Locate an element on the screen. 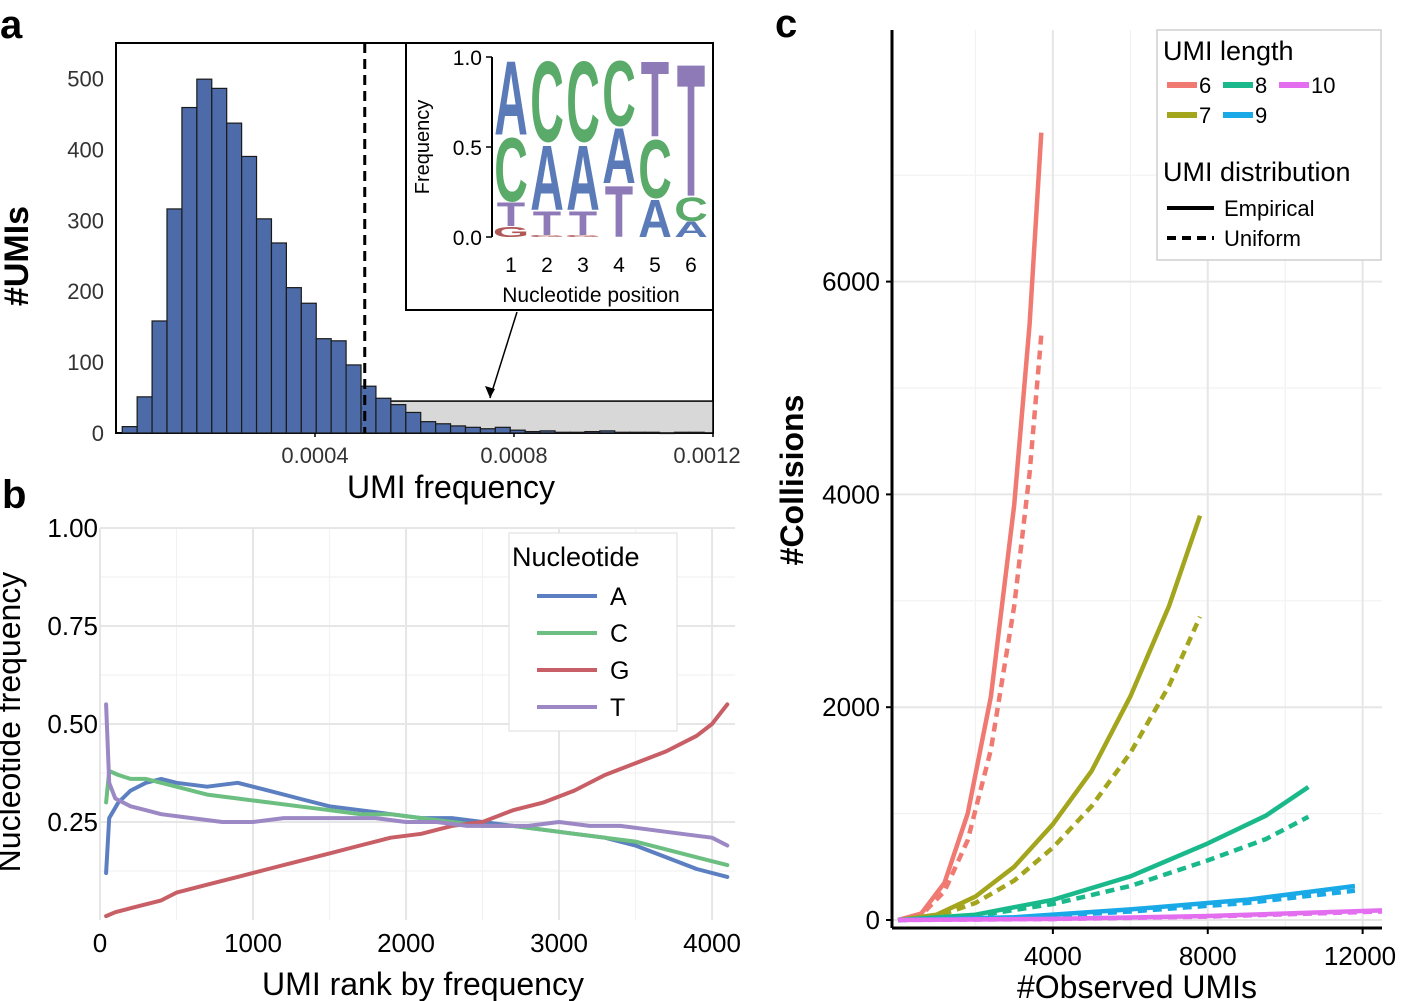 The width and height of the screenshot is (1405, 1001). inset-pointer-arrowhead is located at coordinates (490, 392).